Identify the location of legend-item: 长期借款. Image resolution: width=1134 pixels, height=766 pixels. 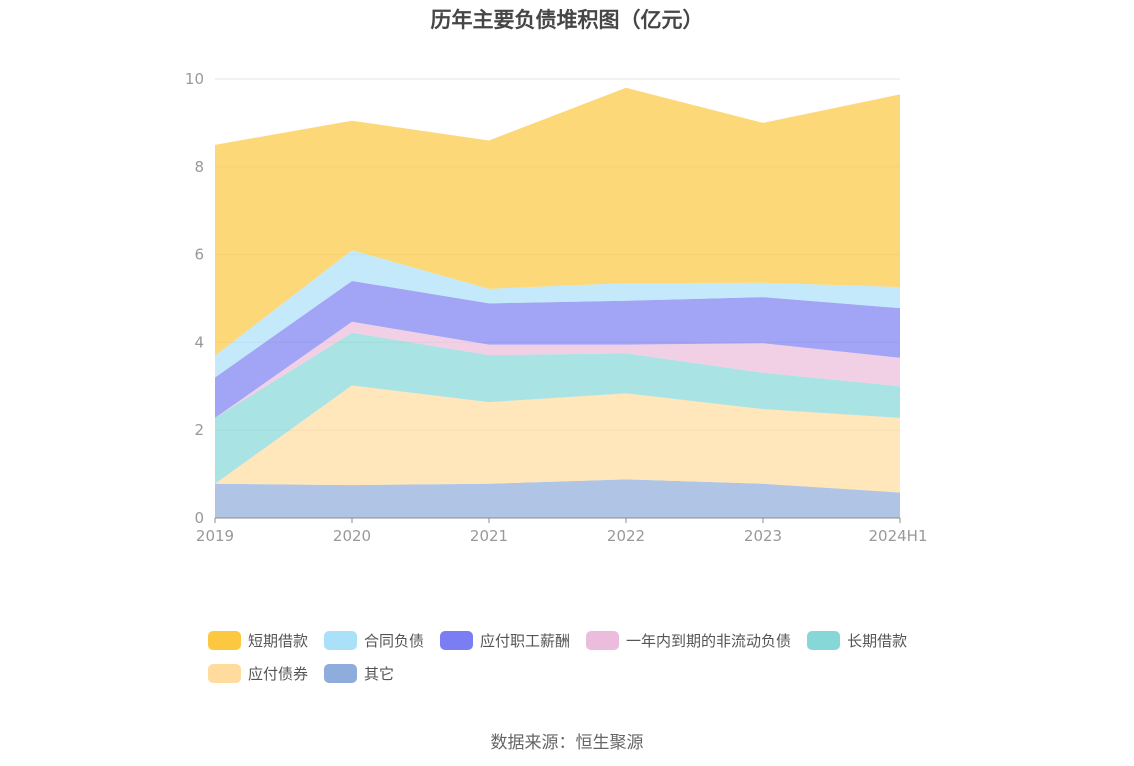
(857, 640).